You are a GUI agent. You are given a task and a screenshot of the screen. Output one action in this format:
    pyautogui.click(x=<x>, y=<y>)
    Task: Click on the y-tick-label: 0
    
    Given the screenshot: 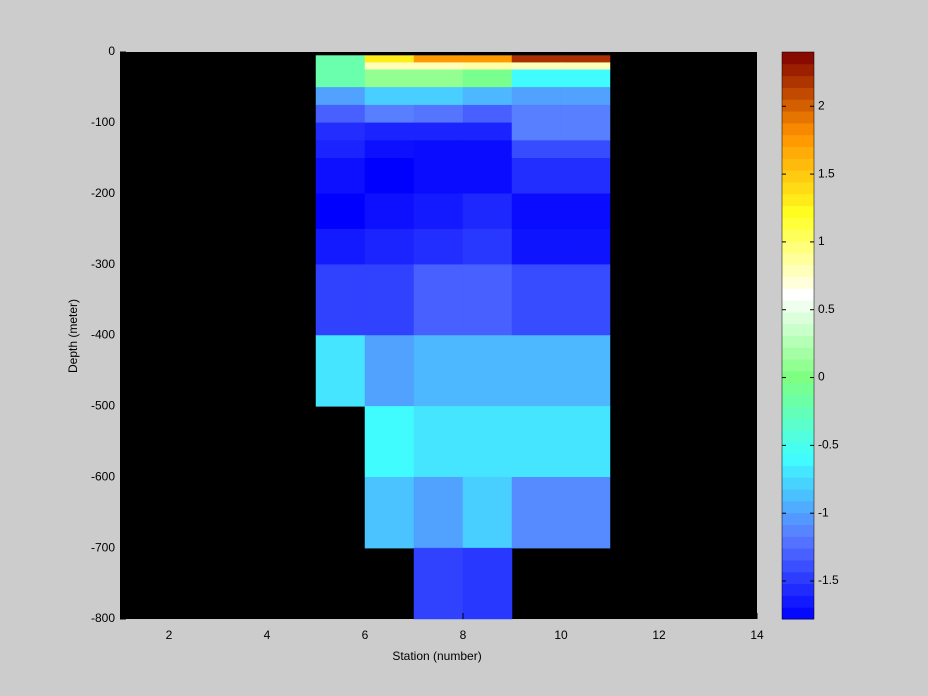 What is the action you would take?
    pyautogui.click(x=111, y=51)
    